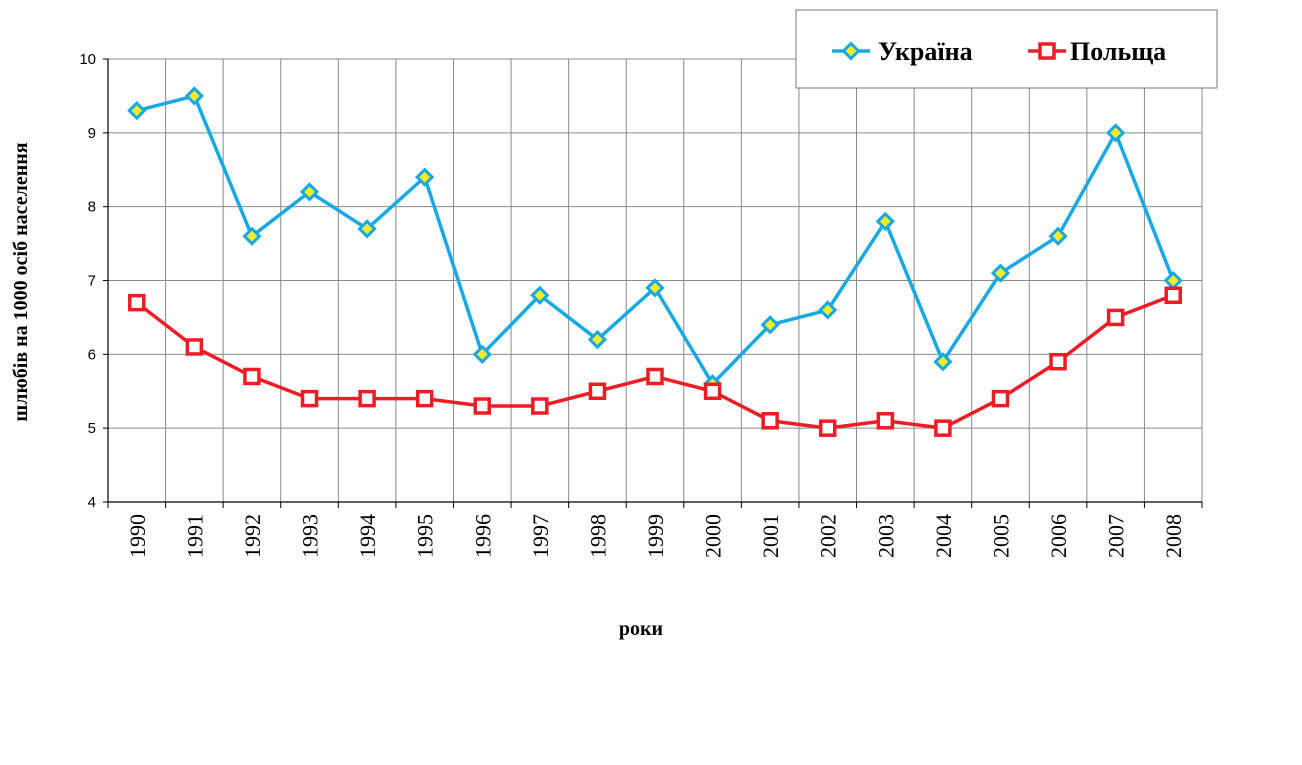 Image resolution: width=1302 pixels, height=765 pixels. Describe the element at coordinates (1116, 536) in the screenshot. I see `x-tick-label: 2007` at that location.